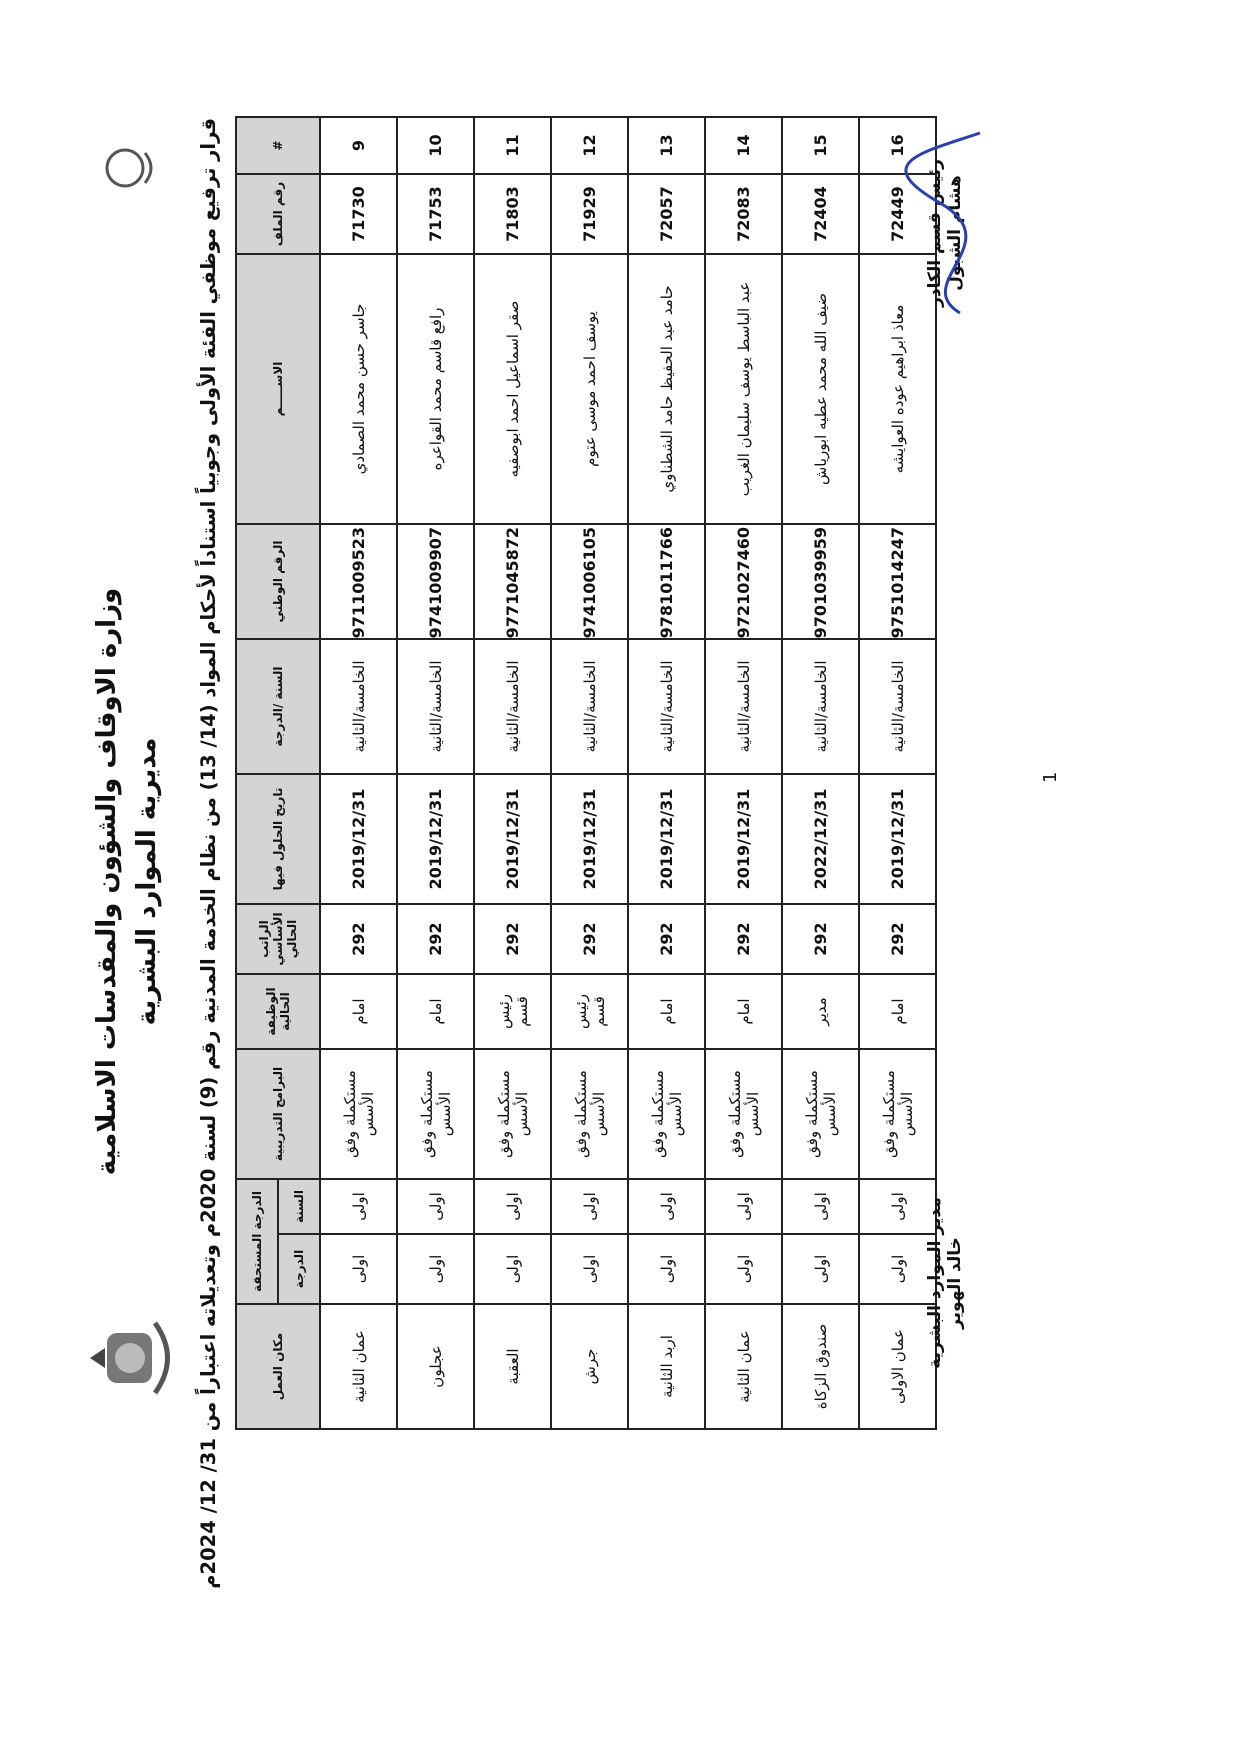 The height and width of the screenshot is (1763, 1246). Describe the element at coordinates (278, 939) in the screenshot. I see `column-header: الراتب الأساسي الحالي` at that location.